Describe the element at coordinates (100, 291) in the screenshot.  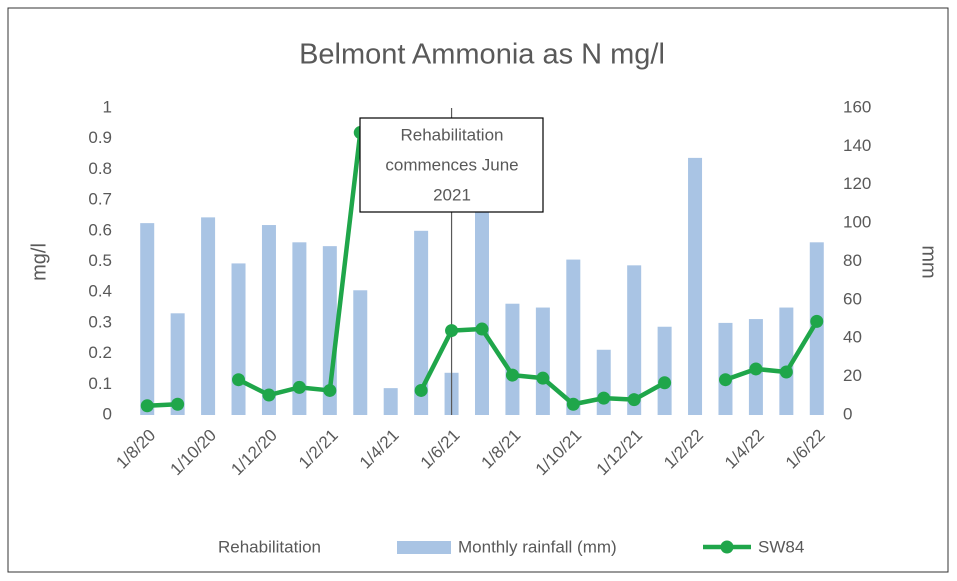
I see `y-tick-label: 0.4` at that location.